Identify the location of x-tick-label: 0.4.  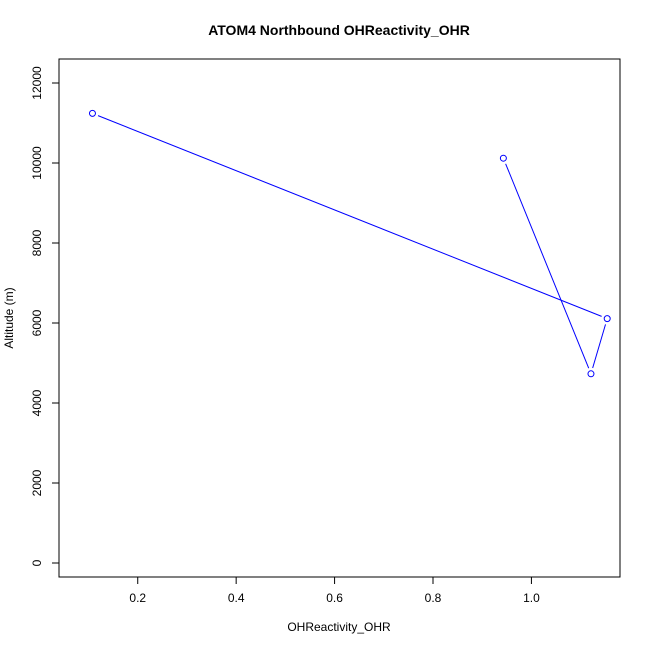
(236, 598).